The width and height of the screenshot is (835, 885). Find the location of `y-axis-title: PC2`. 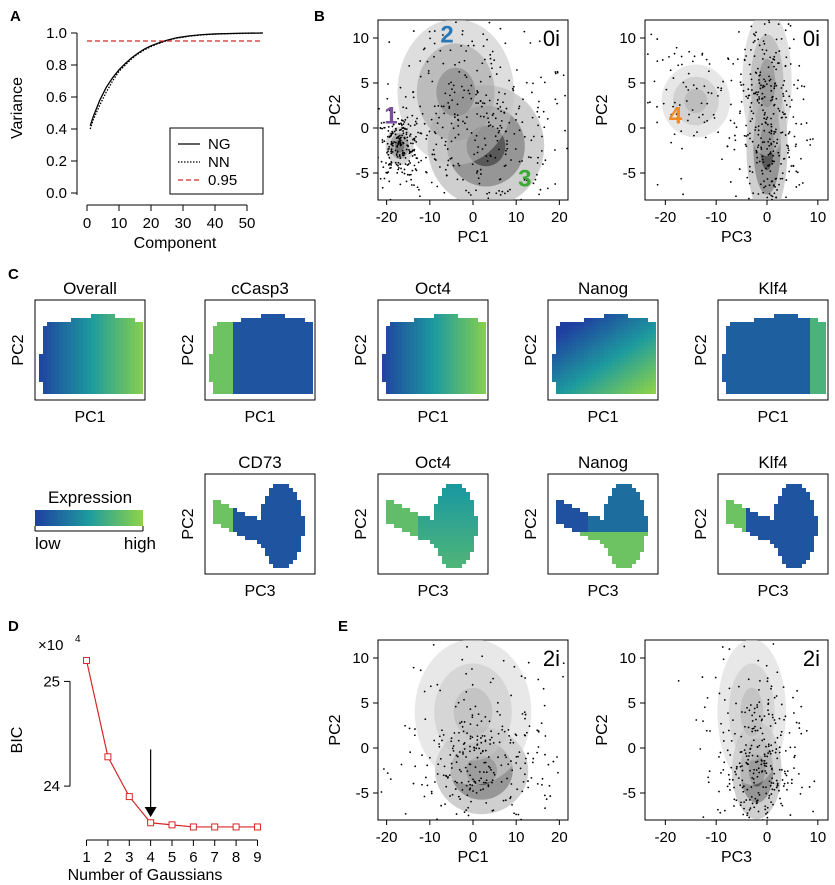

y-axis-title: PC2 is located at coordinates (361, 349).